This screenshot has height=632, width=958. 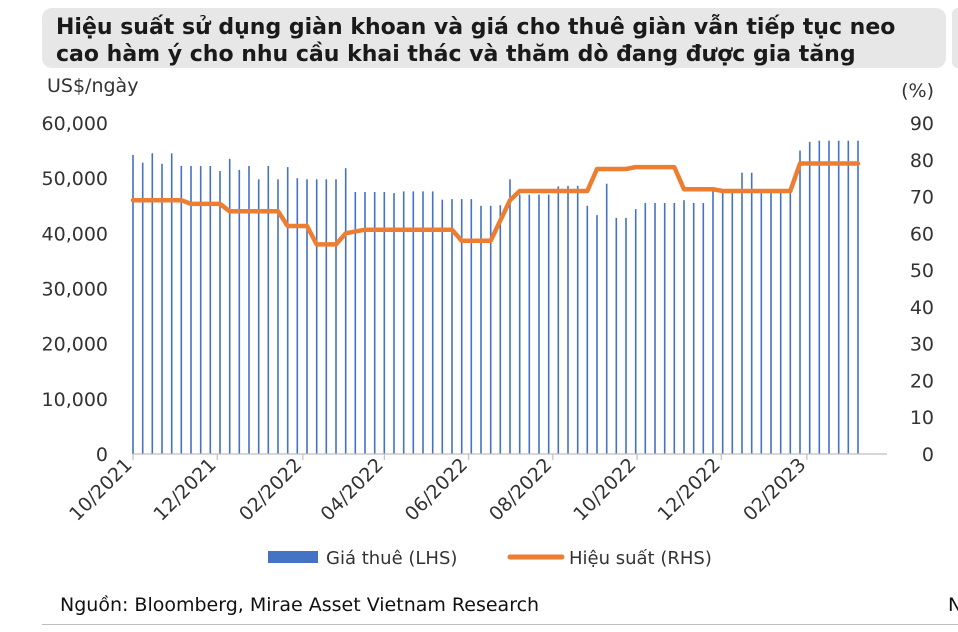 I want to click on x-tick-label: 12/2022, so click(x=688, y=489).